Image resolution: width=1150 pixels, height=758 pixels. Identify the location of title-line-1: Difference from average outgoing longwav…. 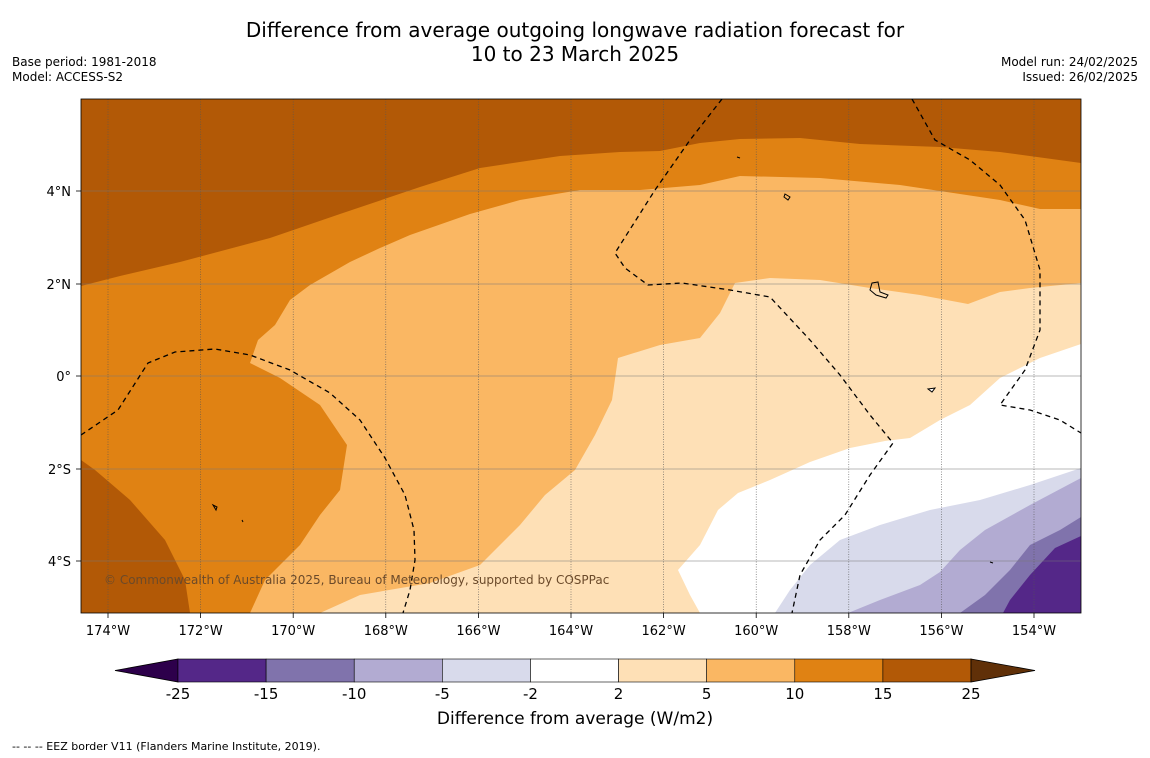
(575, 30).